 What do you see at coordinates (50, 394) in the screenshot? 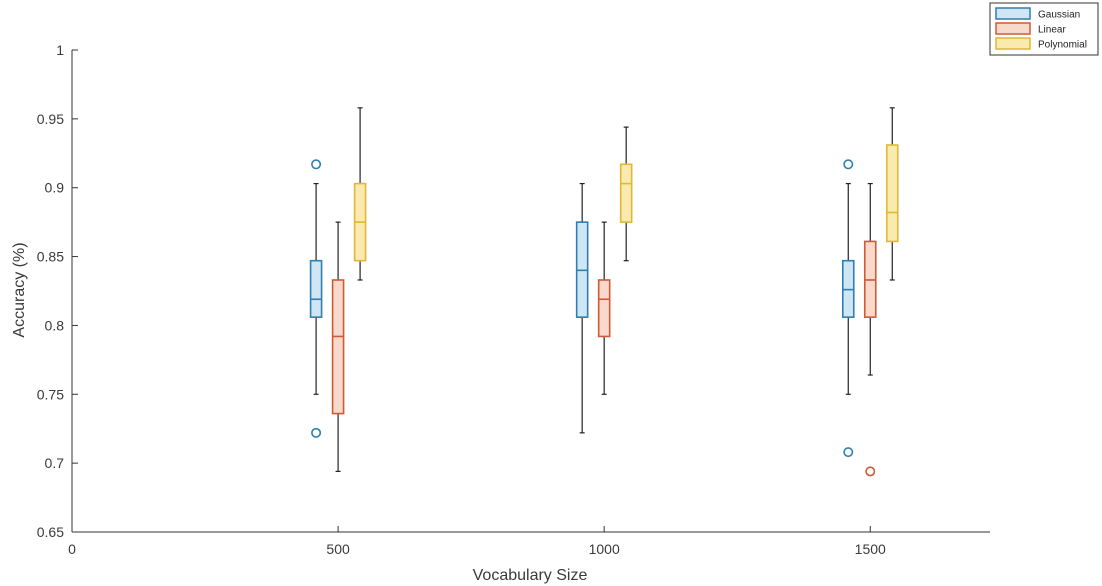
I see `y-tick-label: 0.75` at bounding box center [50, 394].